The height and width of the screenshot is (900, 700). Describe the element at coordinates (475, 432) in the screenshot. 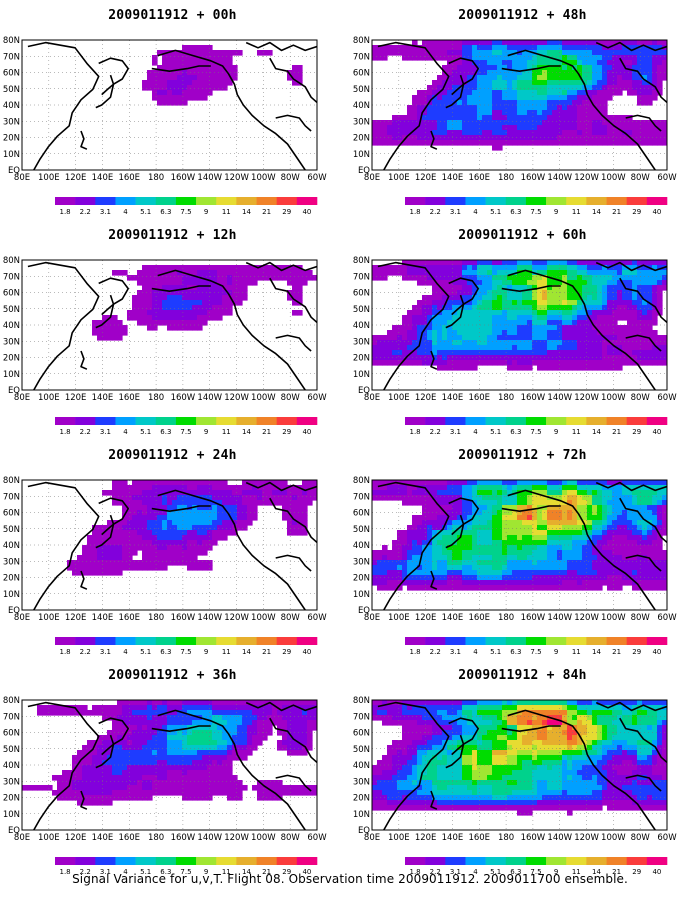

I see `colorbar-label: 4` at that location.